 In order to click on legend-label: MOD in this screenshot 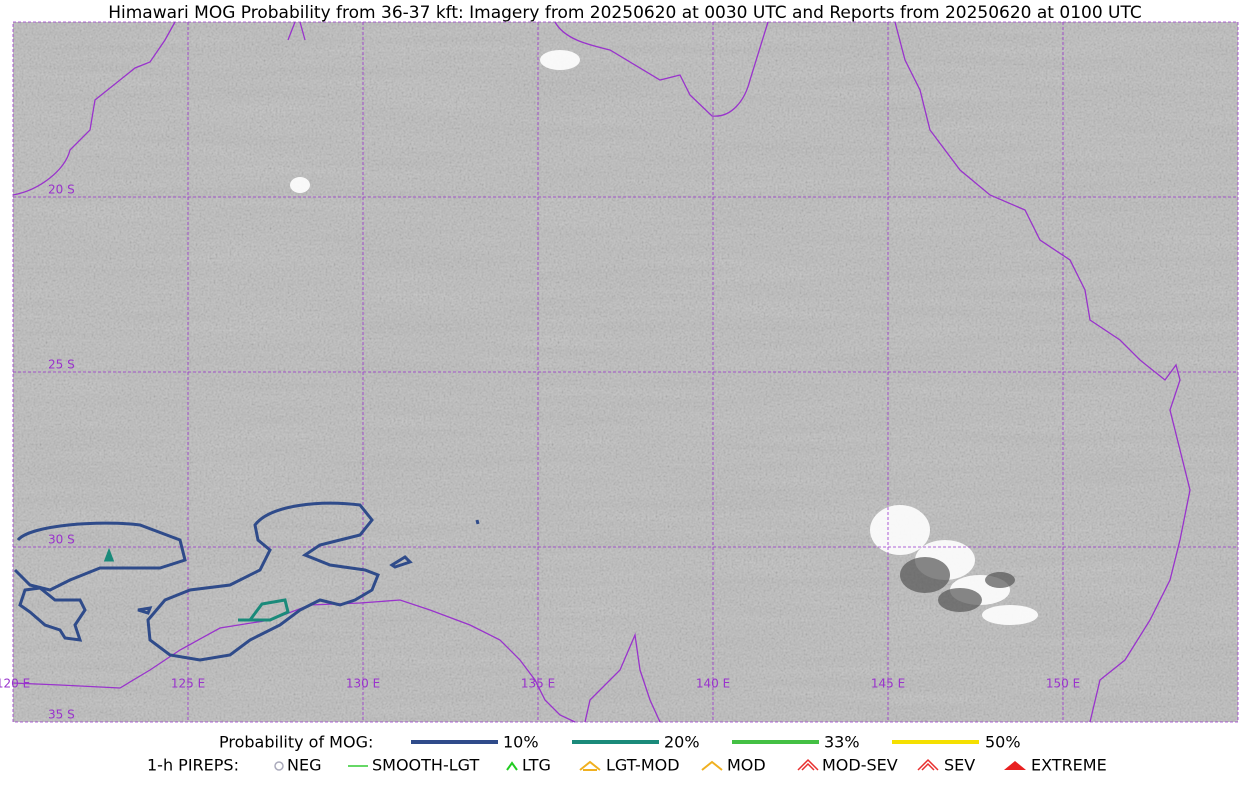, I will do `click(746, 765)`.